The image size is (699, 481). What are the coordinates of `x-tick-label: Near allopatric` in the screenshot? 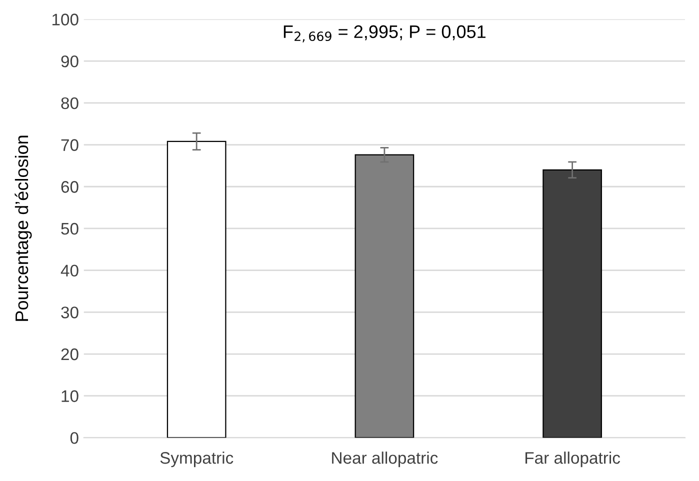 It's located at (385, 460).